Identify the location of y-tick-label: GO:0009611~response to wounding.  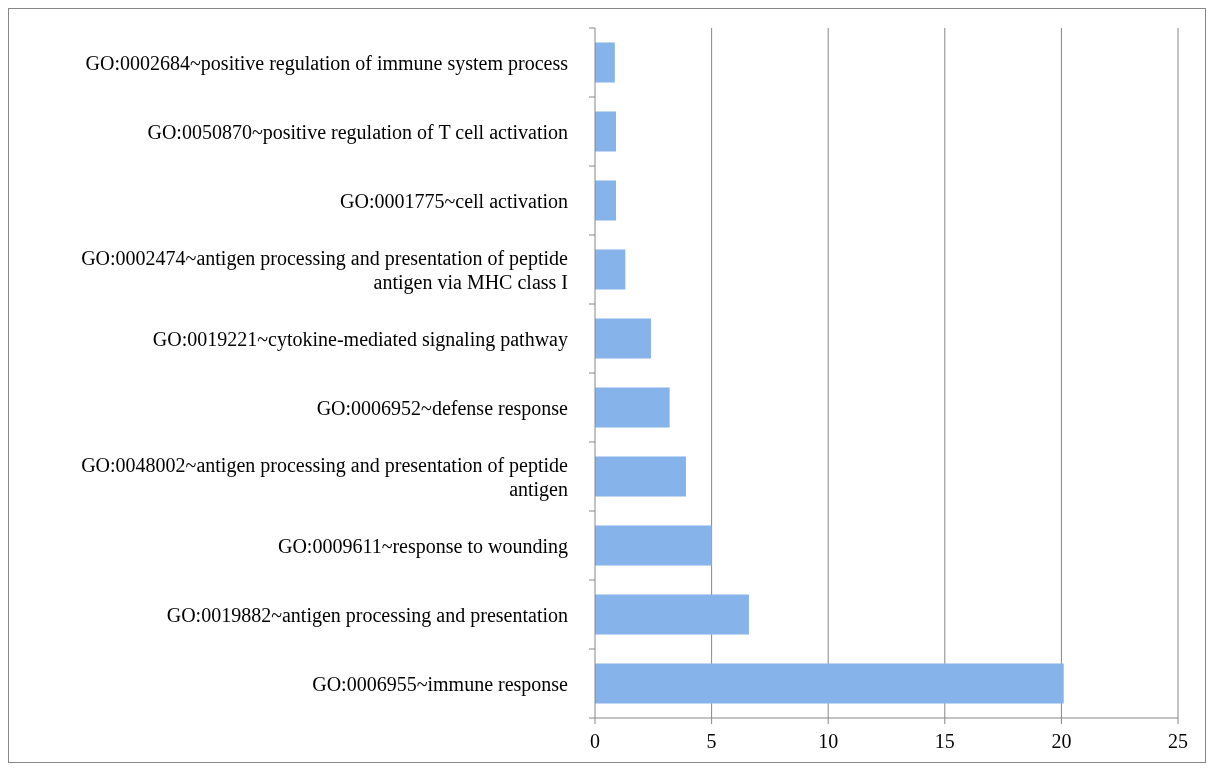
(422, 546).